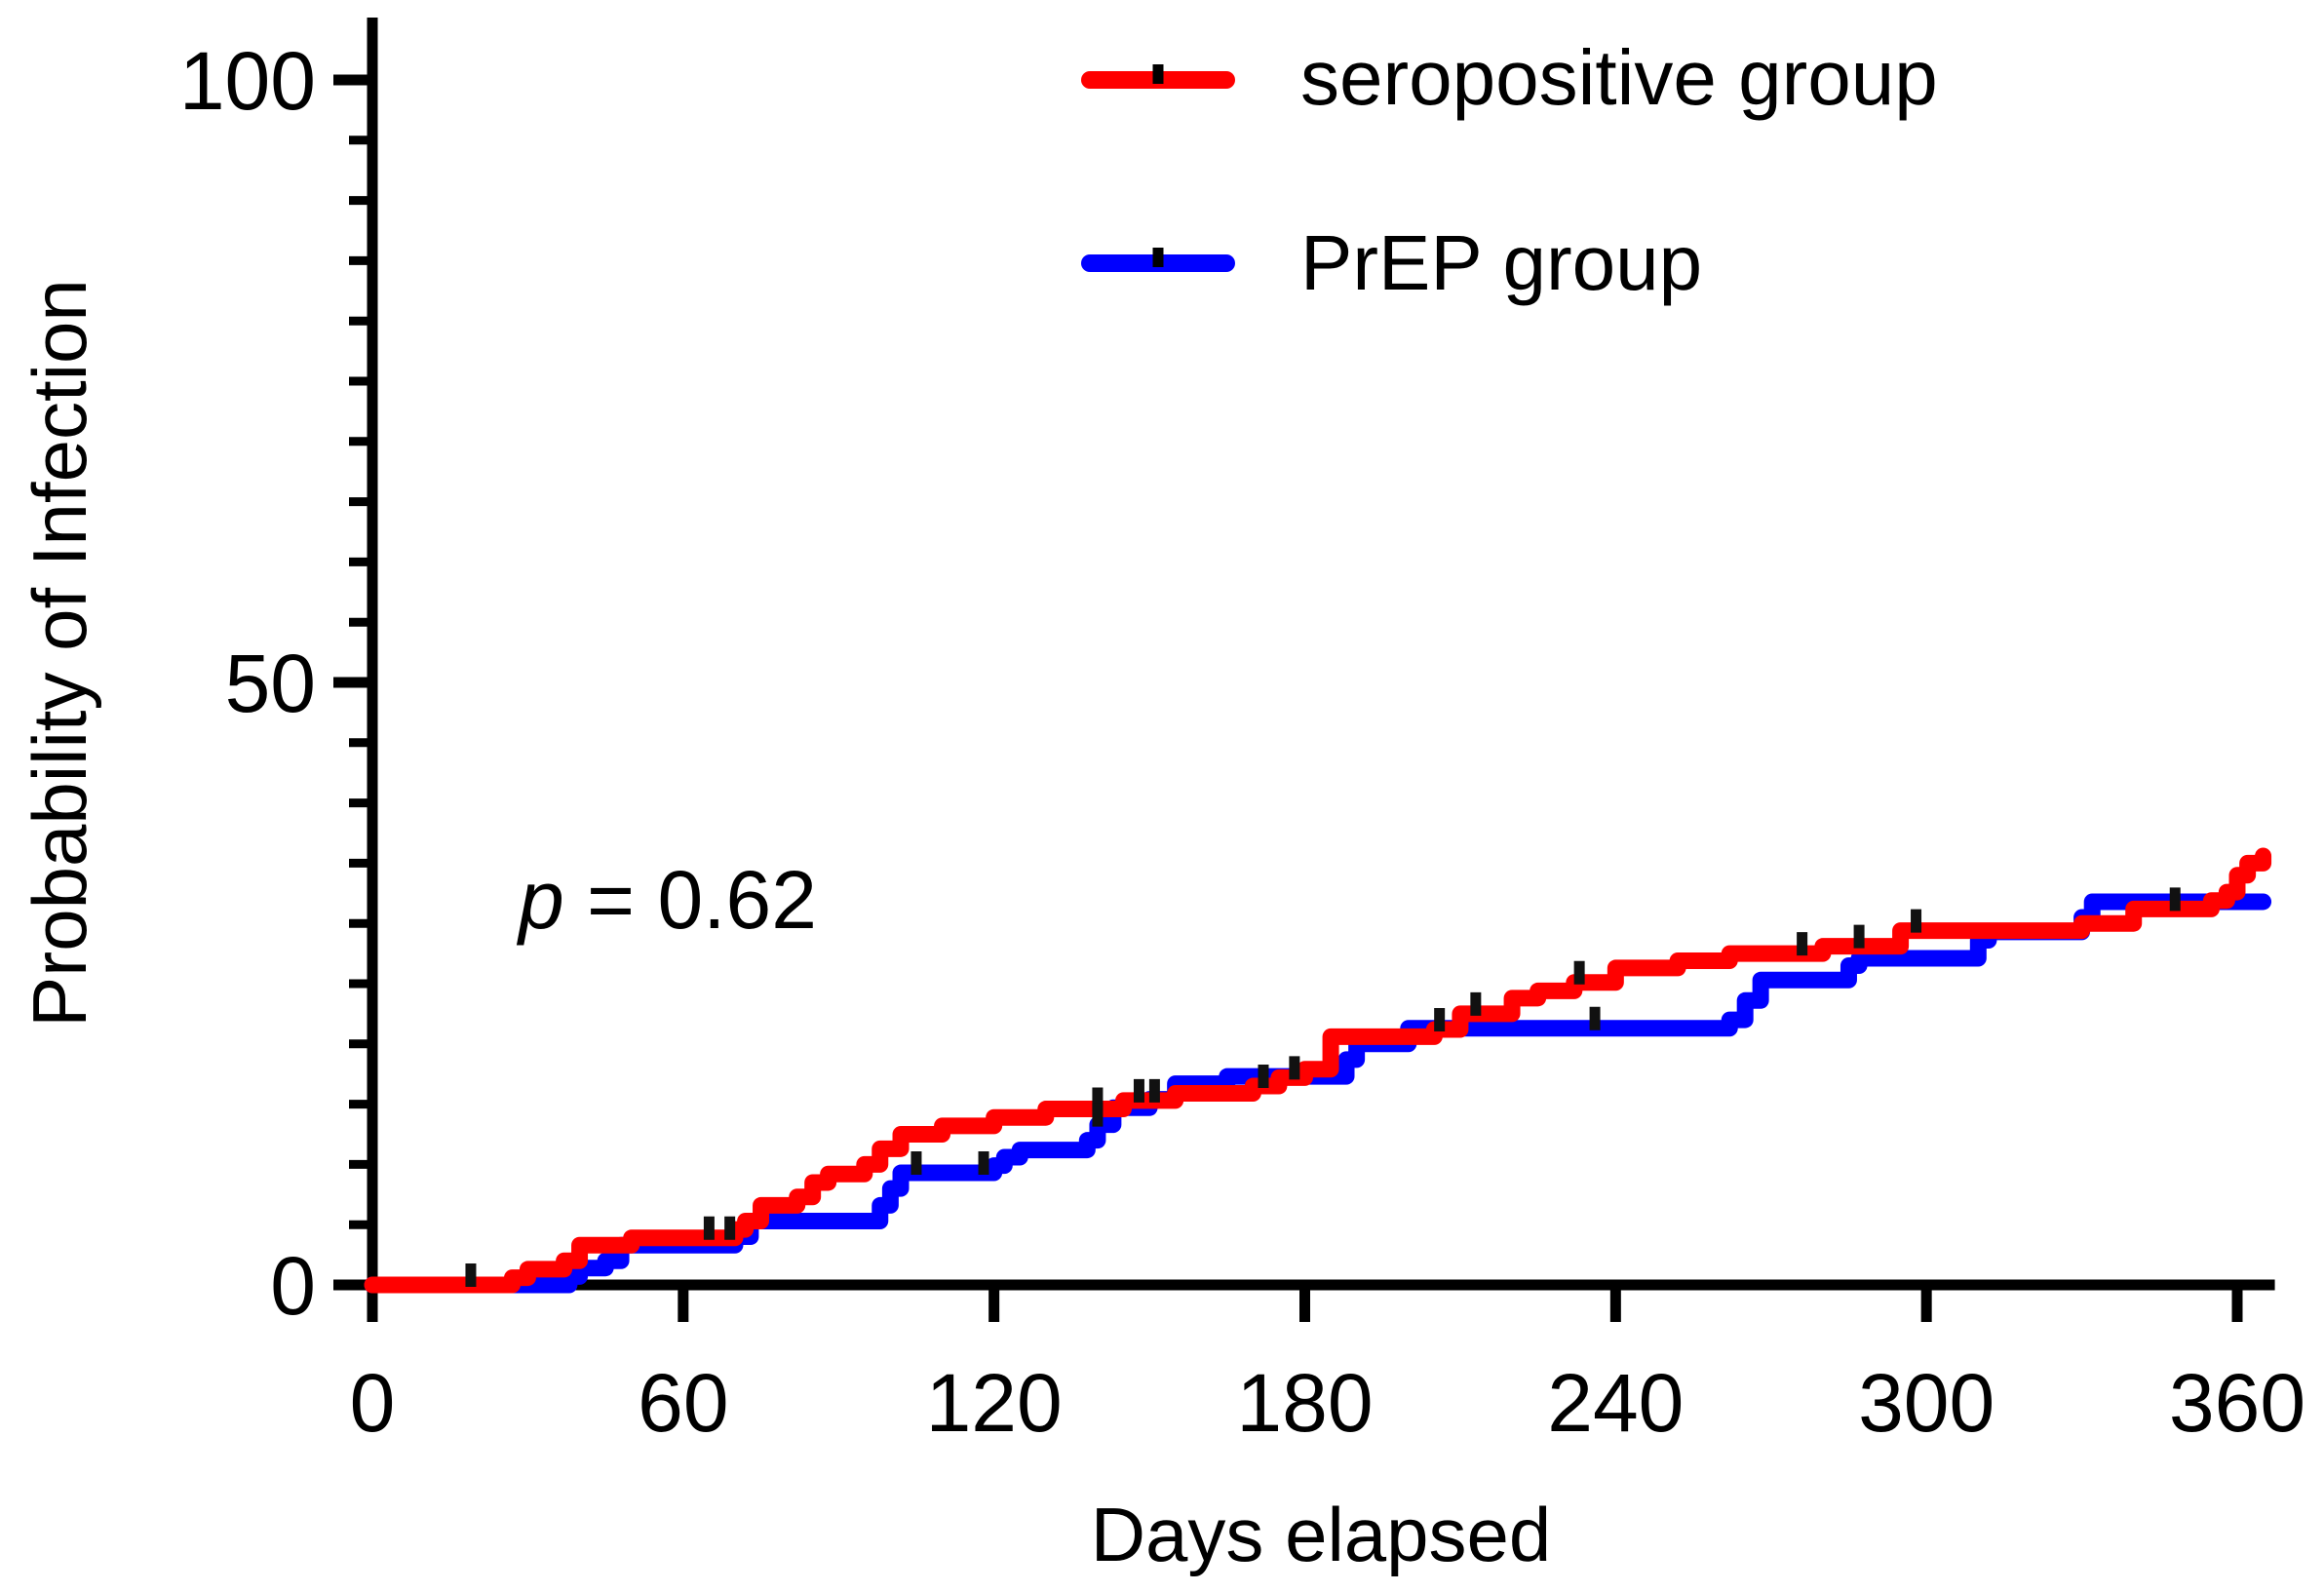  Describe the element at coordinates (1615, 1403) in the screenshot. I see `x-tick-label: 240` at that location.